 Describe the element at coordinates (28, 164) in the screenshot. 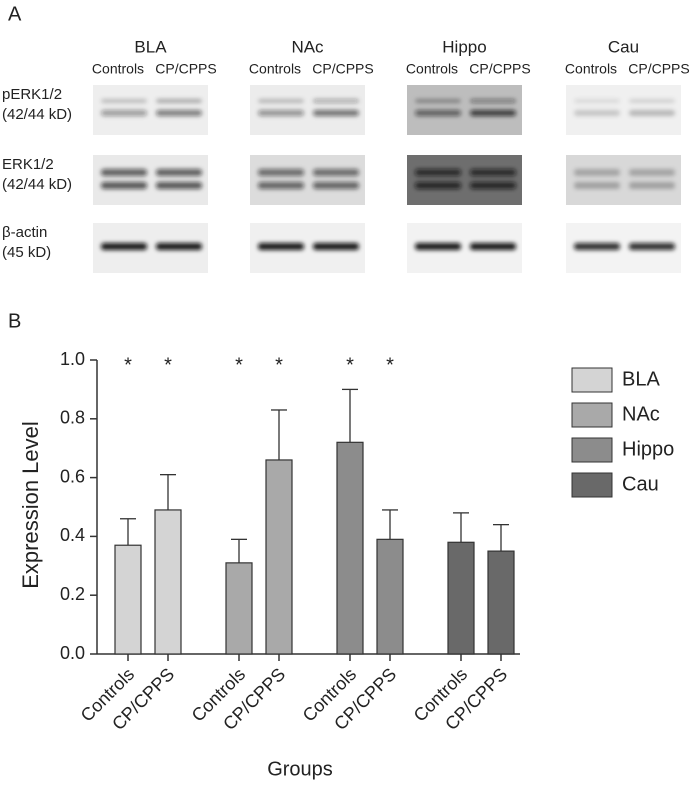

I see `row-label: ERK1/2` at that location.